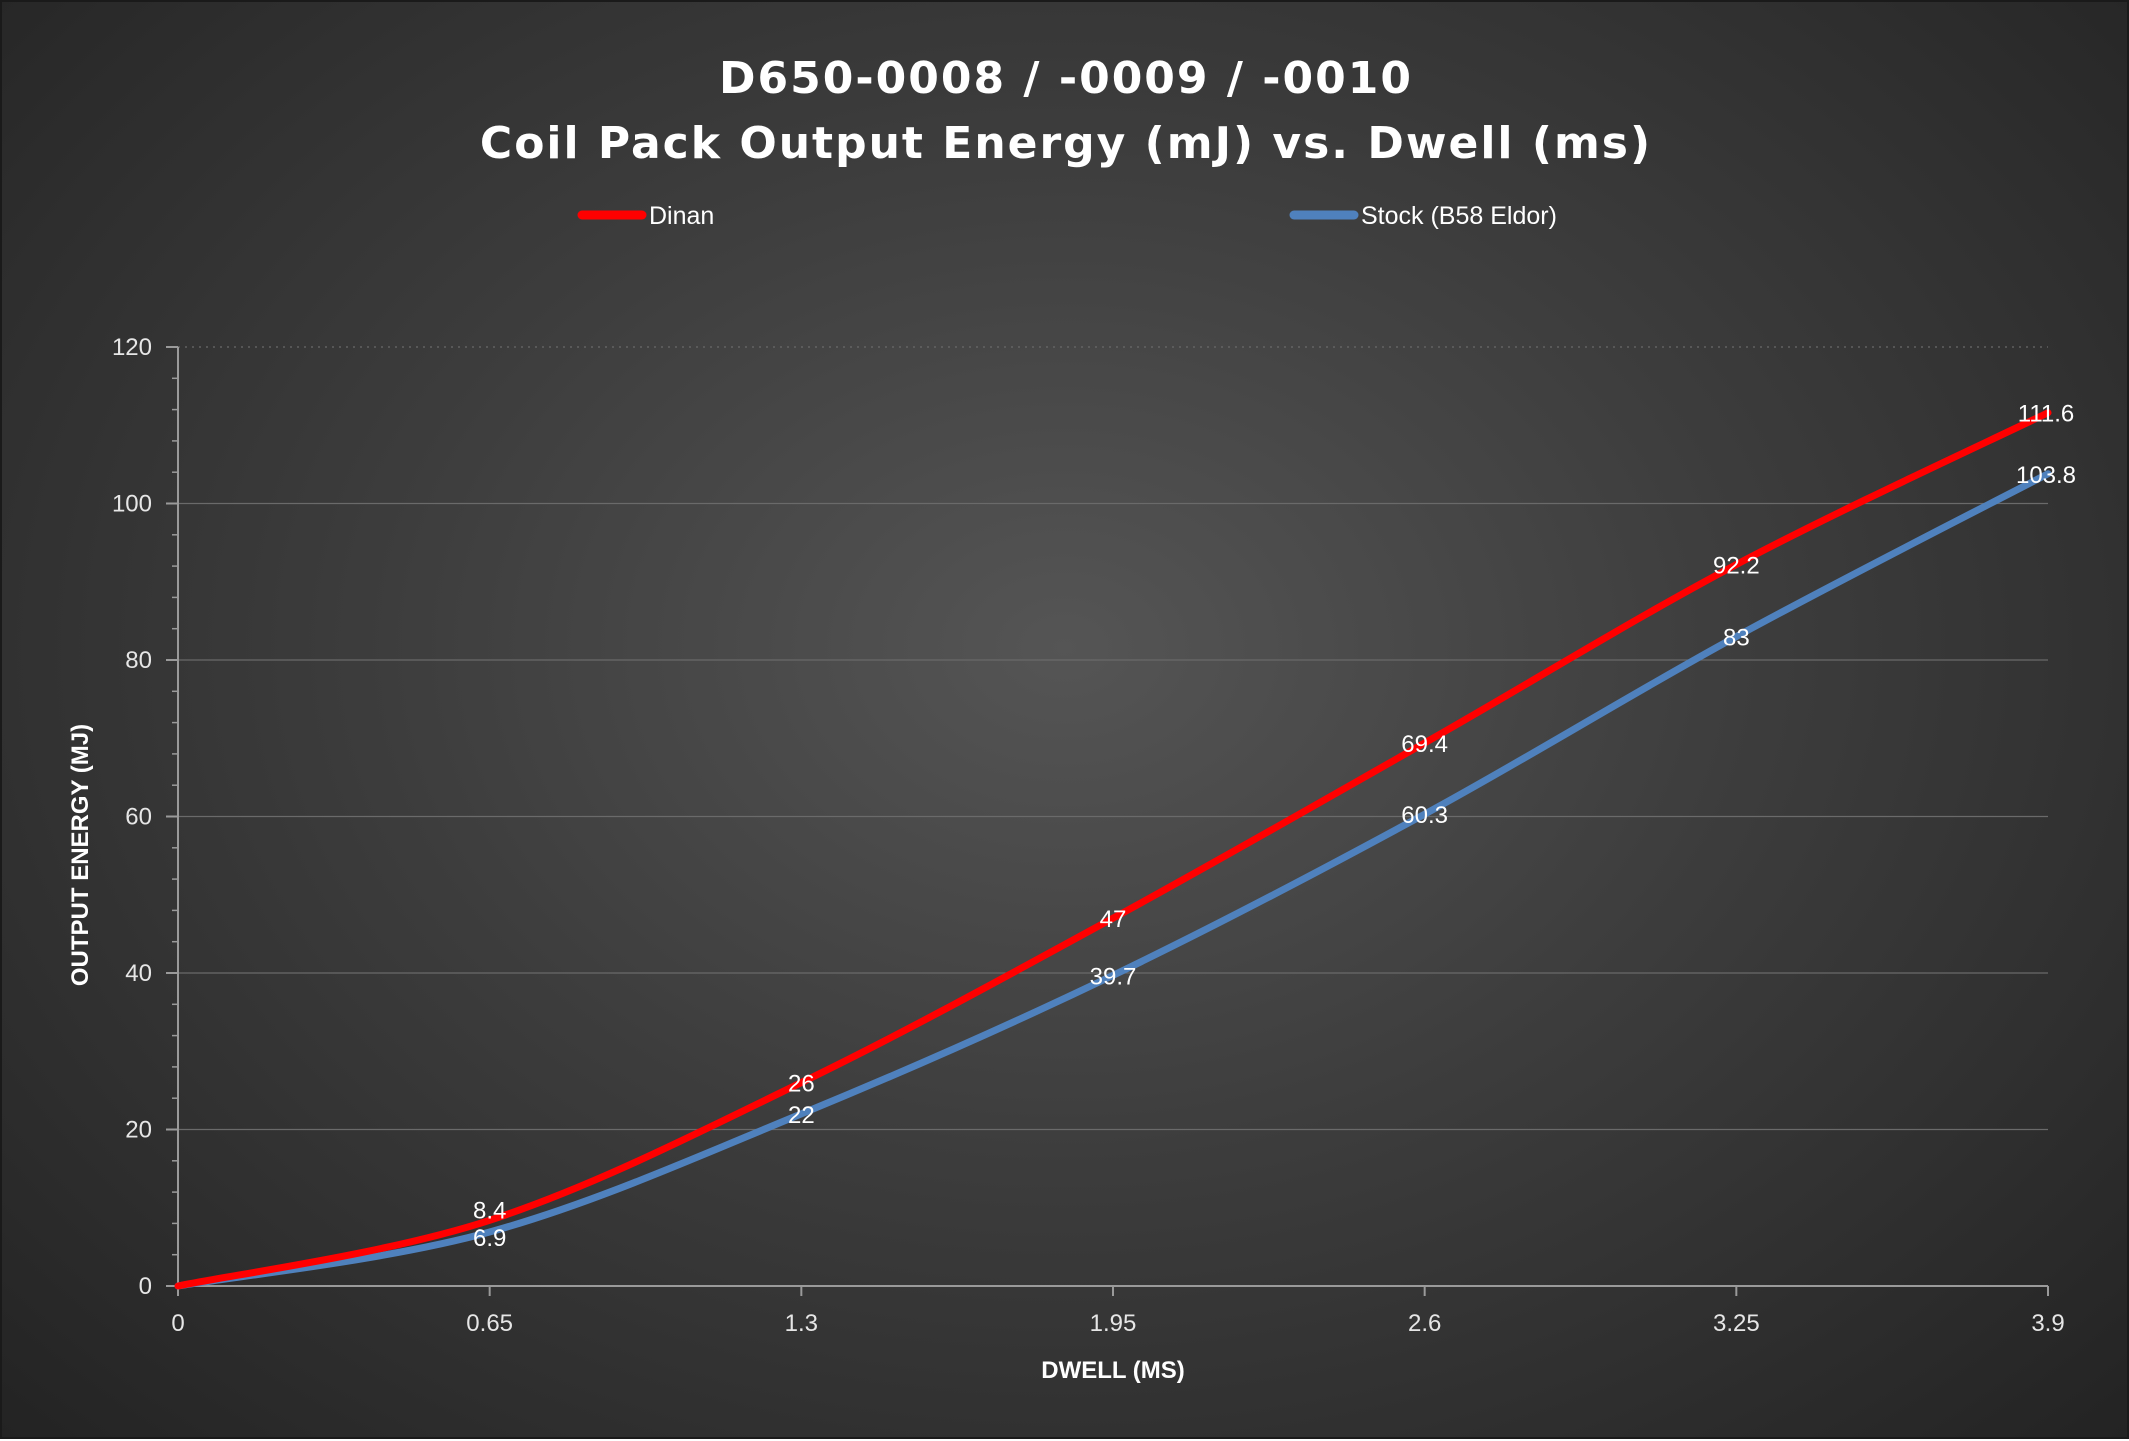 Image resolution: width=2129 pixels, height=1441 pixels. Describe the element at coordinates (138, 660) in the screenshot. I see `y-tick-label: 80` at that location.